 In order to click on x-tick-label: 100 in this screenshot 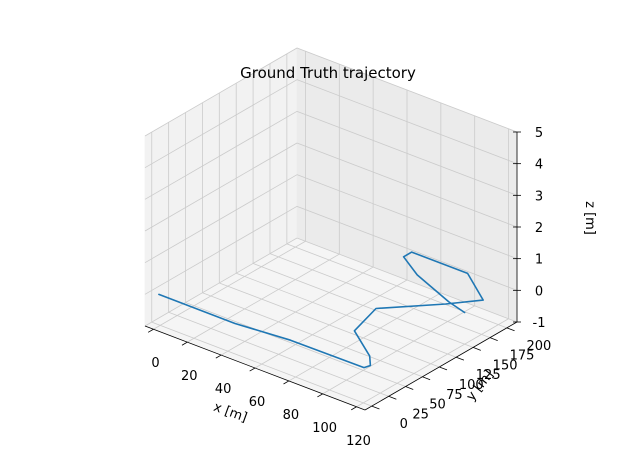, I will do `click(324, 428)`.